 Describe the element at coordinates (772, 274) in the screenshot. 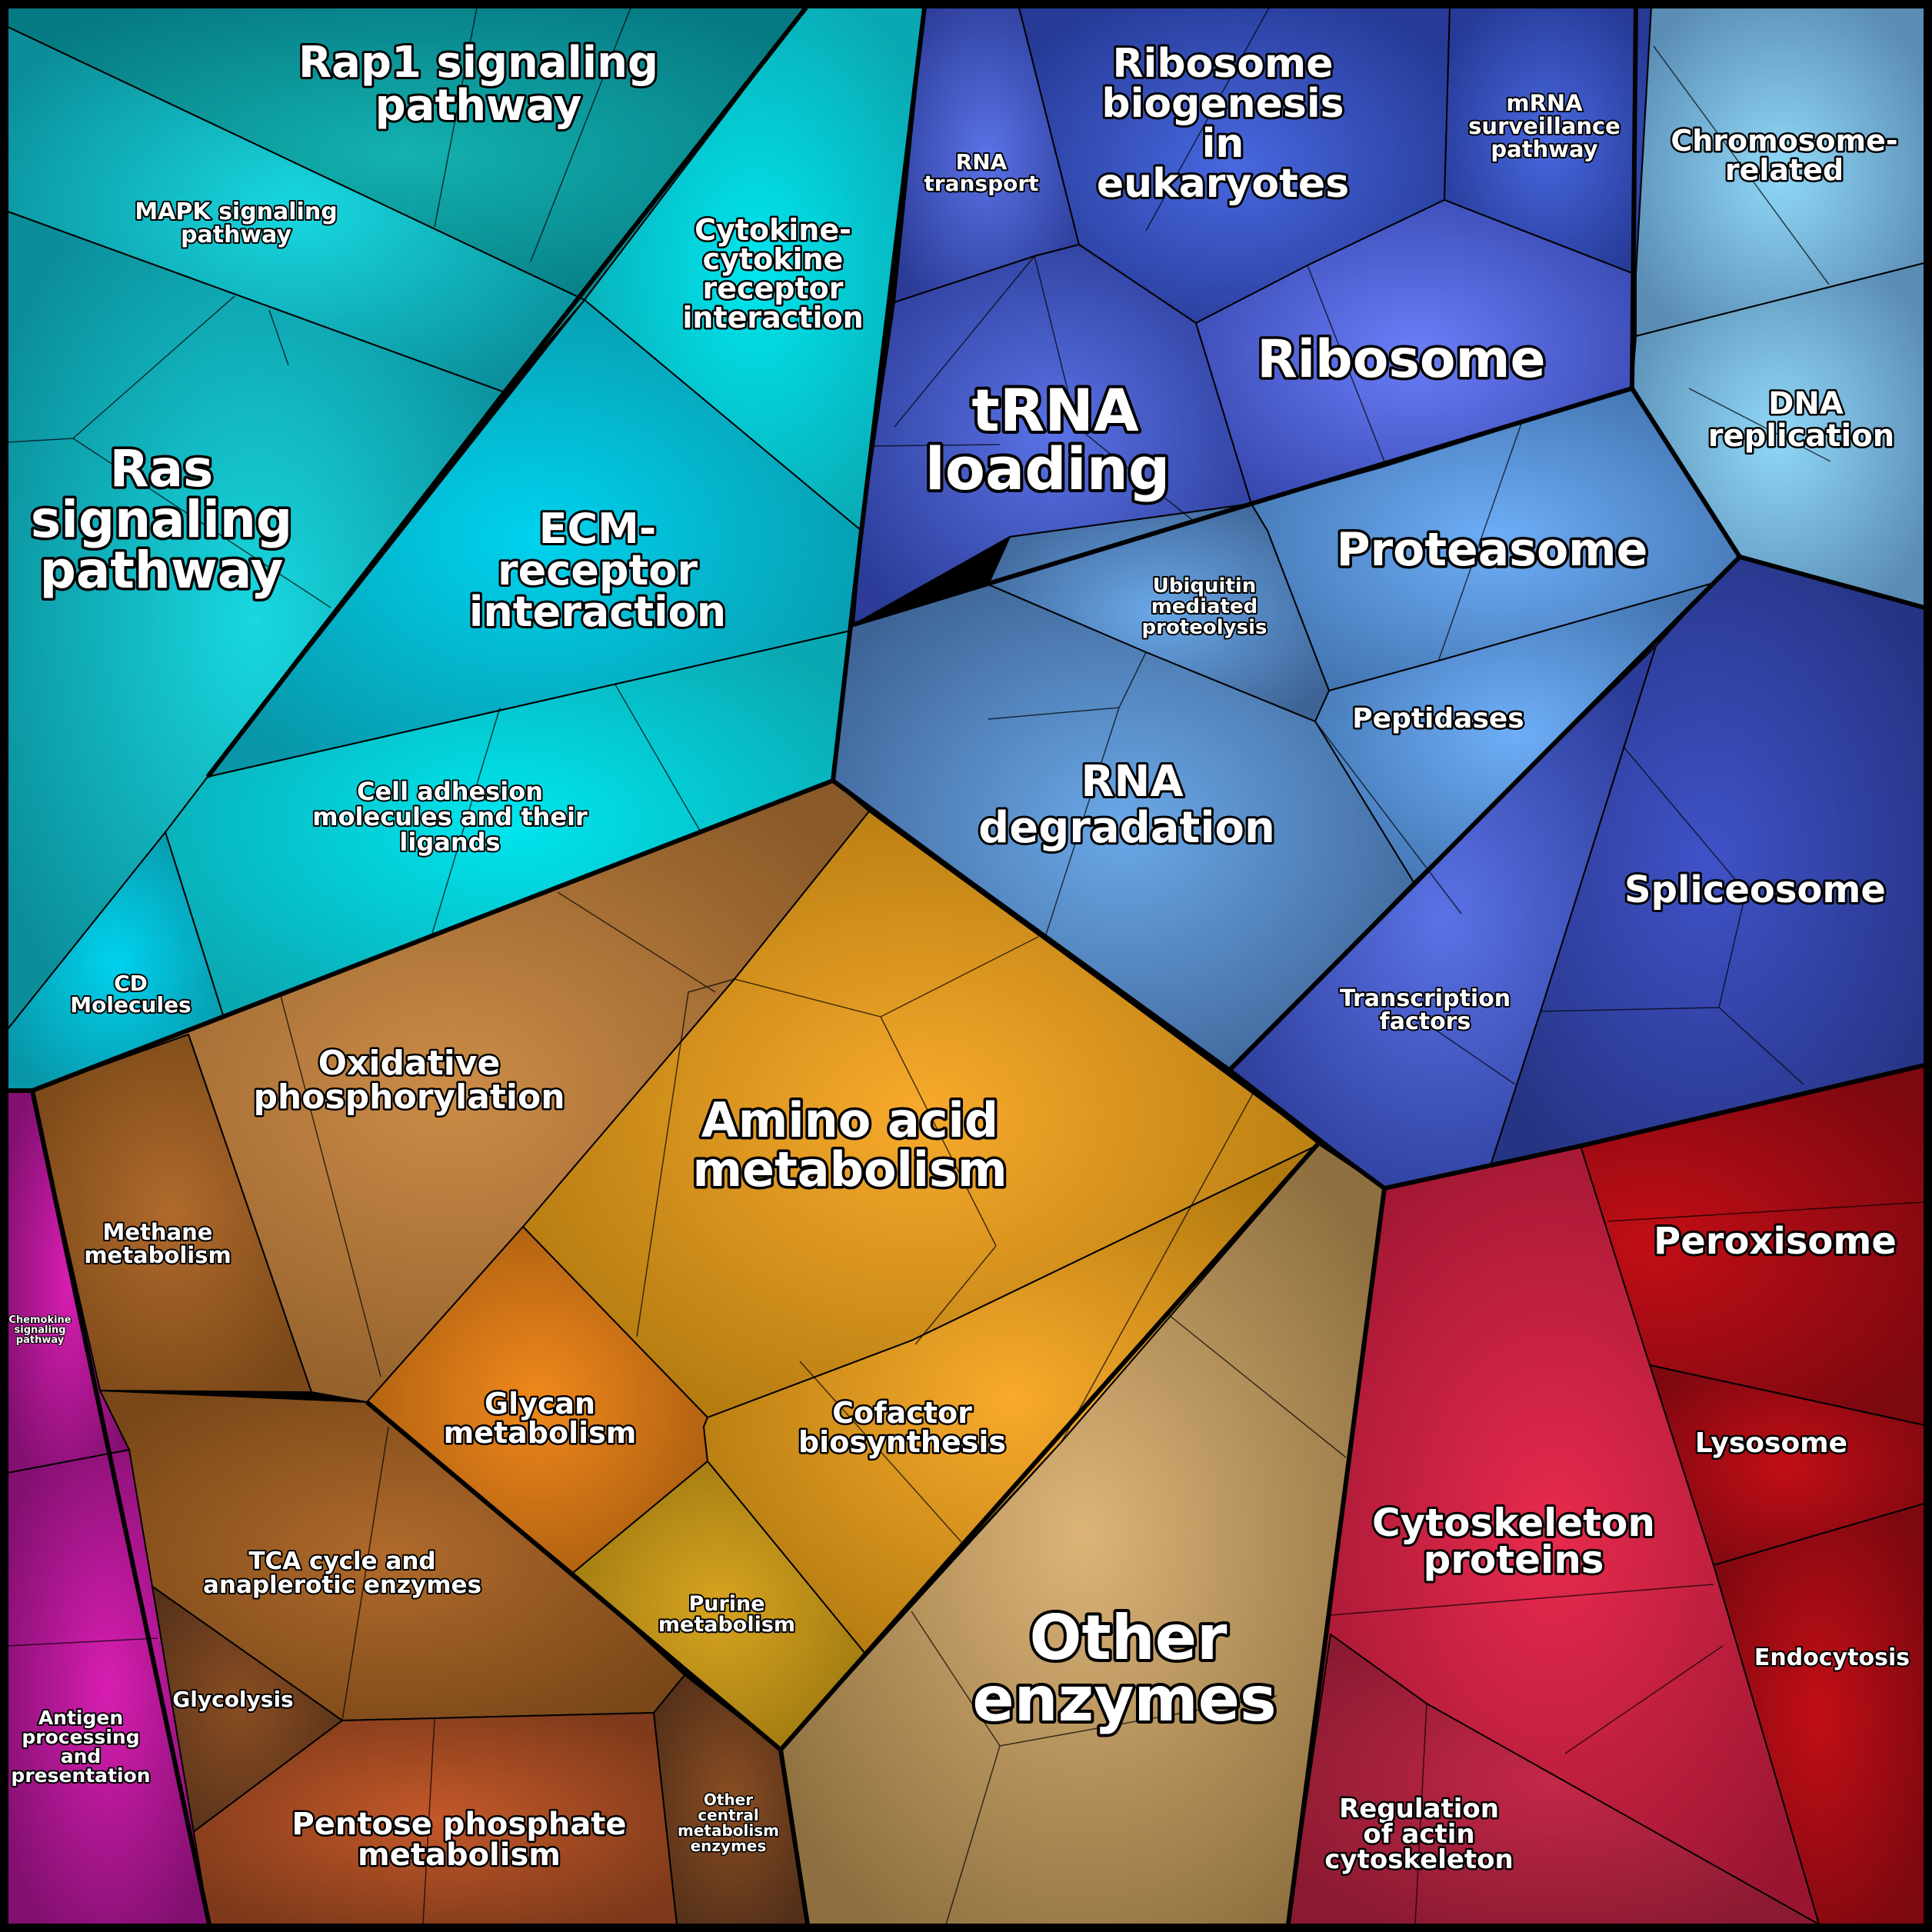

I see `label-cytokine: Cytokine-cytokine receptor interaction` at that location.